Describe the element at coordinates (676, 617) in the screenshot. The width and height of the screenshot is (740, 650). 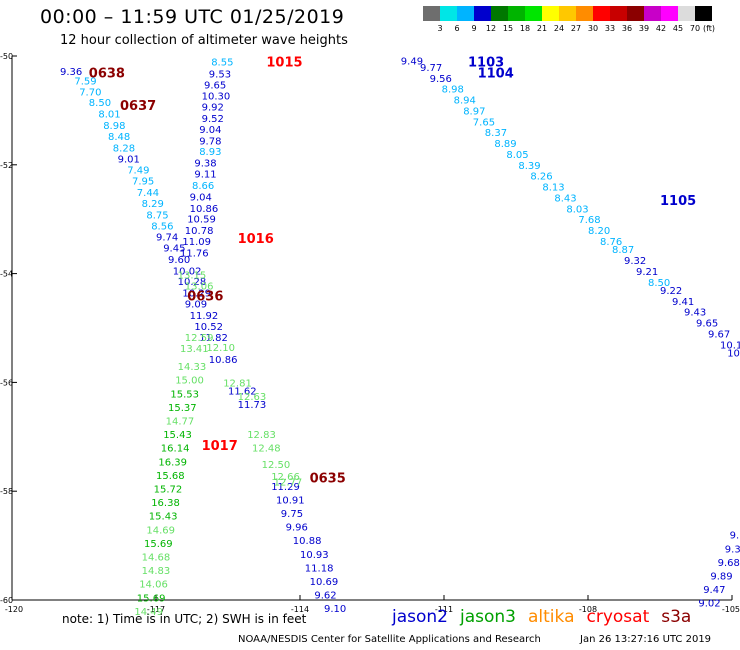
I see `satellite-legend-item: s3a` at that location.